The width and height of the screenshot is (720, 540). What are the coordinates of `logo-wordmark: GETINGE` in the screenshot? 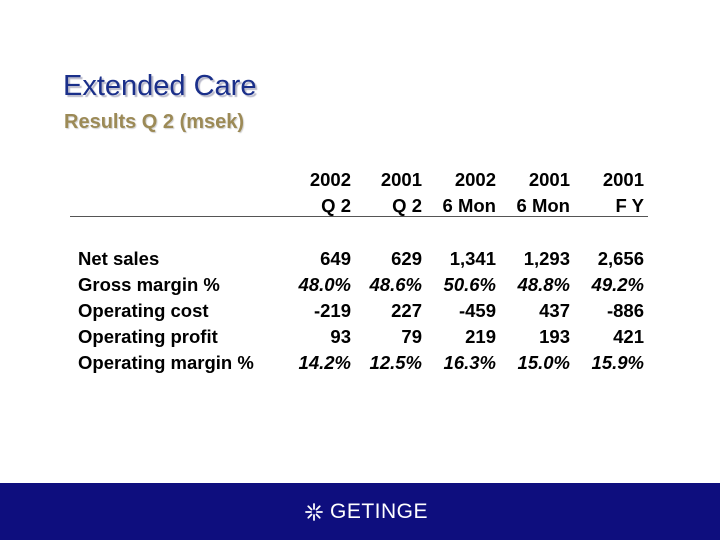 It's located at (379, 511).